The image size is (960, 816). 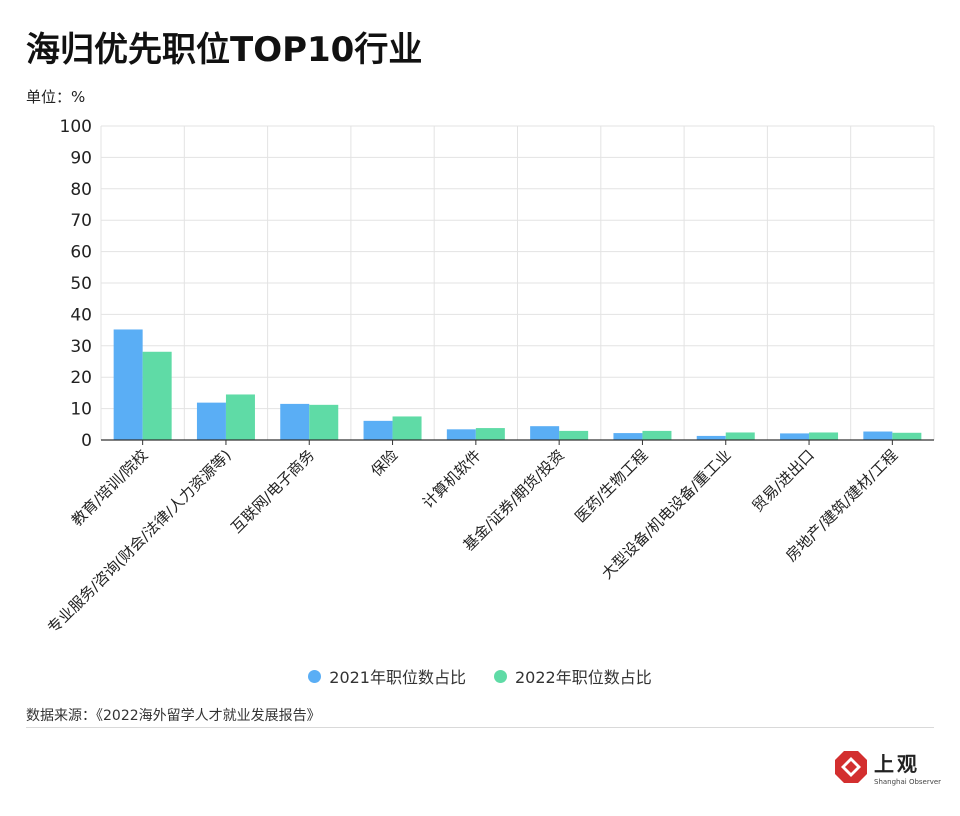 I want to click on legend-swatch-2022, so click(x=500, y=676).